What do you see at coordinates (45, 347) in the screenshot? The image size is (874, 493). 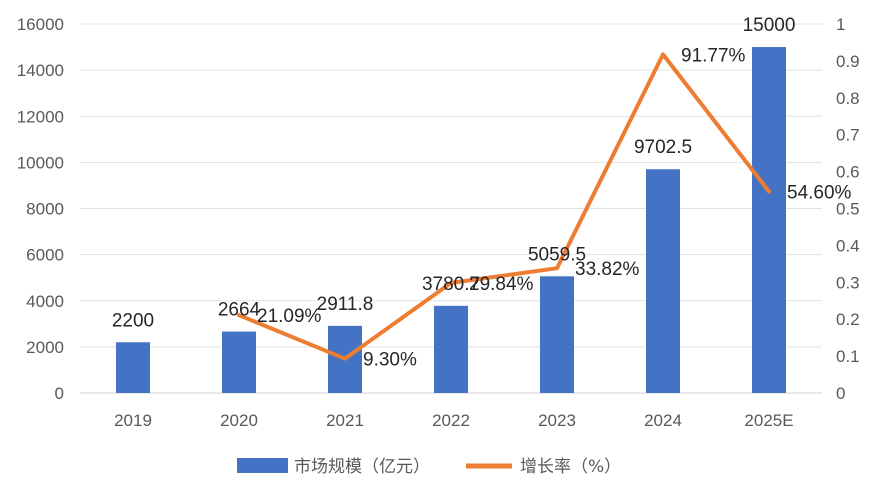 I see `left-tick-label: 2000` at bounding box center [45, 347].